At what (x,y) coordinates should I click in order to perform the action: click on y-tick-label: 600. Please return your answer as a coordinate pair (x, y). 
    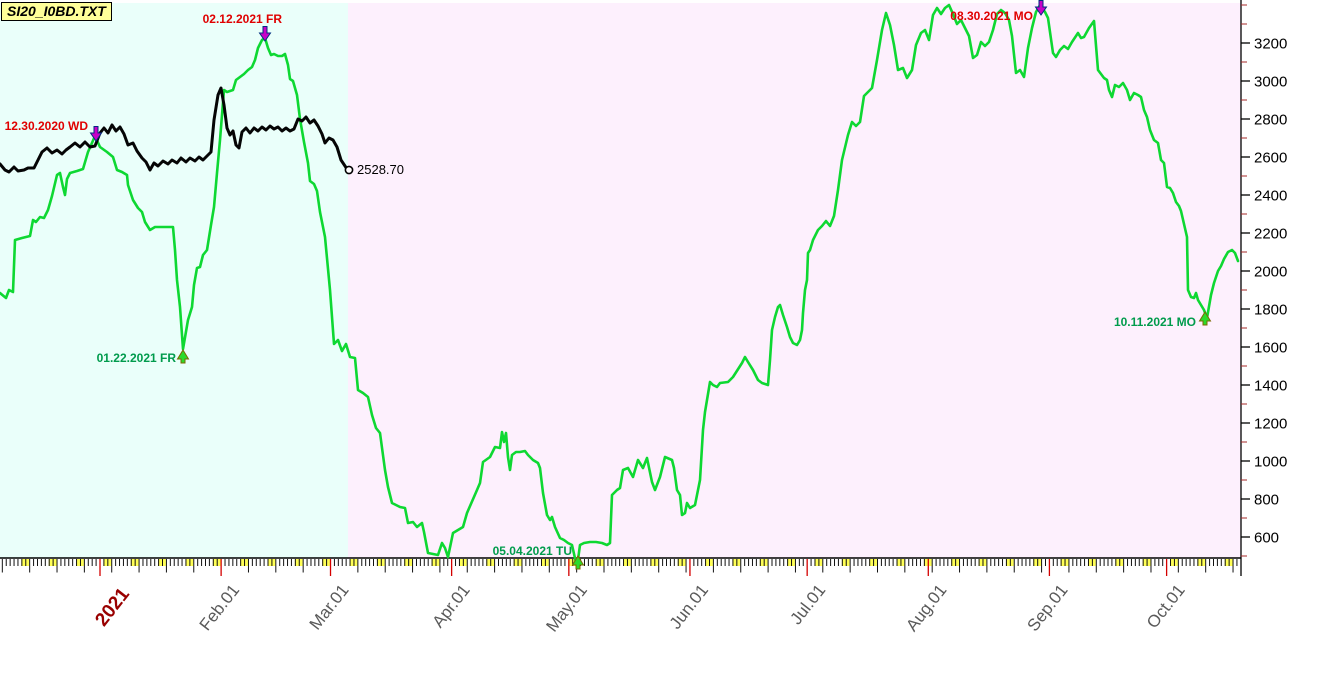
    Looking at the image, I should click on (1266, 538).